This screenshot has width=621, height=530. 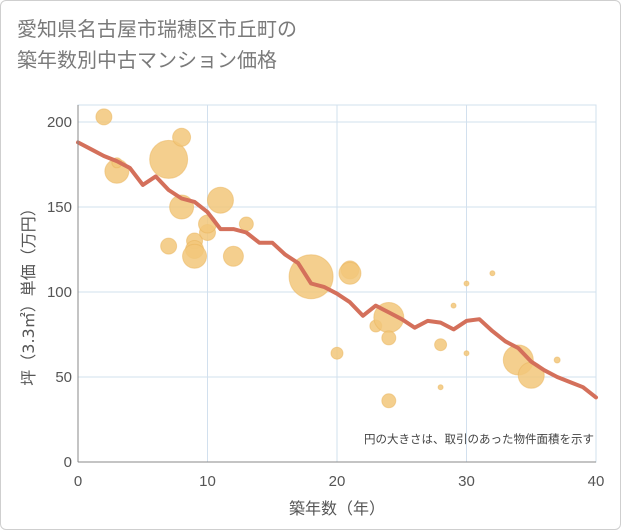 What do you see at coordinates (337, 508) in the screenshot?
I see `x-axis-label: 築年数（年）` at bounding box center [337, 508].